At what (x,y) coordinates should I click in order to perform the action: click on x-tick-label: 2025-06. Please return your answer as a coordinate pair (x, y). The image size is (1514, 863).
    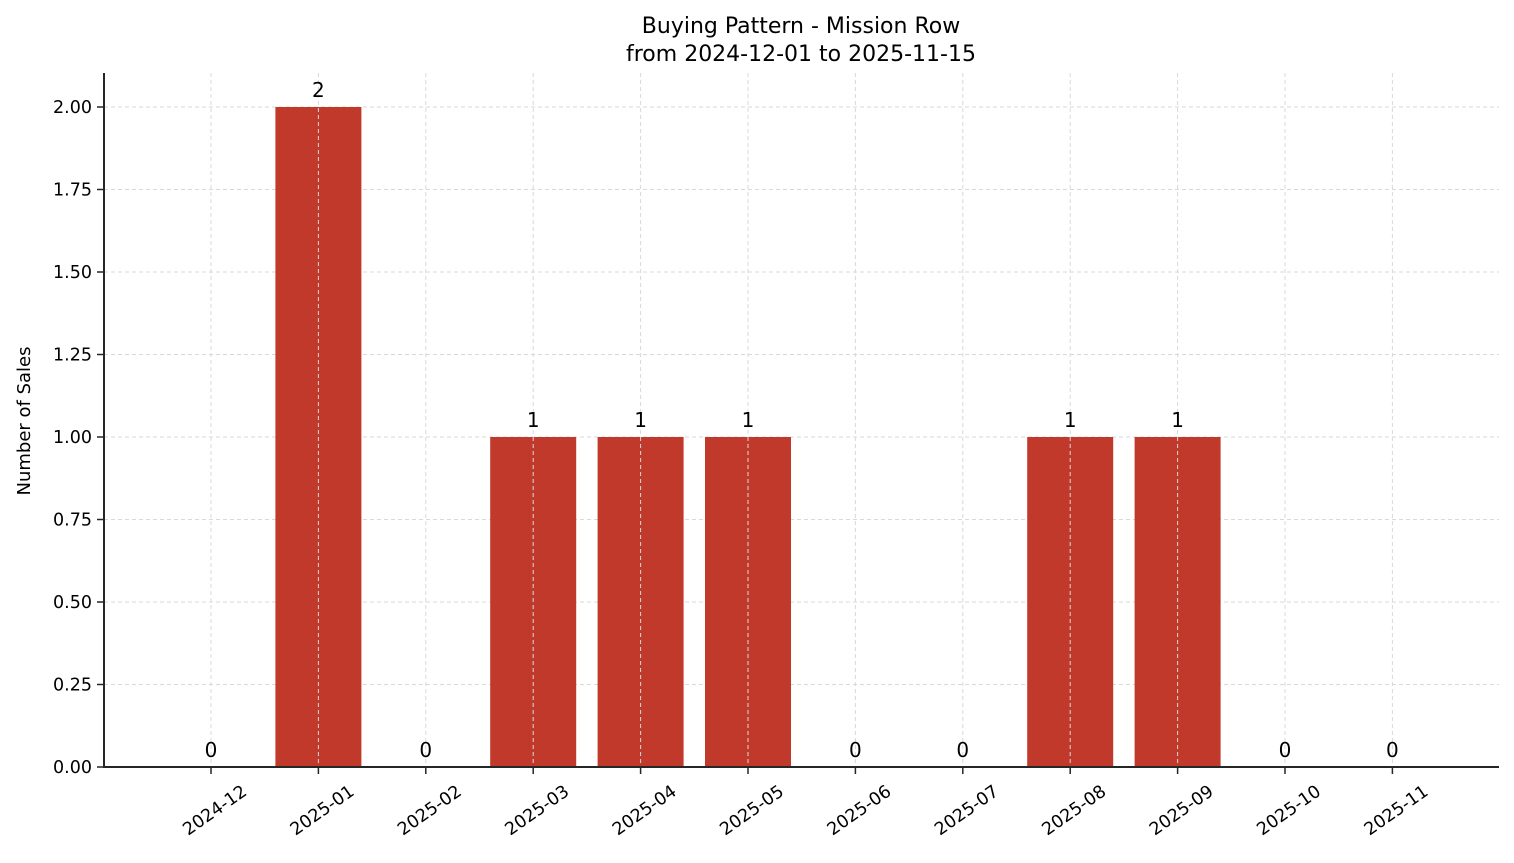
    Looking at the image, I should click on (859, 811).